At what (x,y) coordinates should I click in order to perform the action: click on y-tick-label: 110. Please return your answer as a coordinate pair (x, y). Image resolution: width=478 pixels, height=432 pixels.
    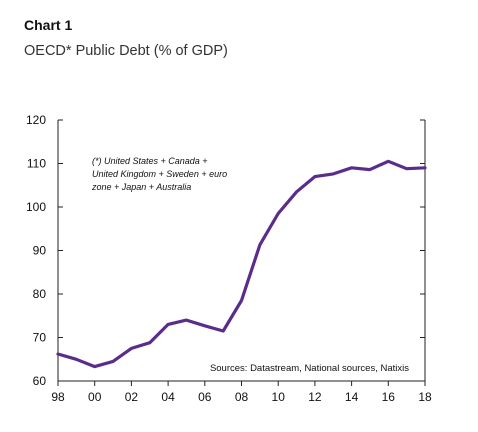
    Looking at the image, I should click on (36, 164).